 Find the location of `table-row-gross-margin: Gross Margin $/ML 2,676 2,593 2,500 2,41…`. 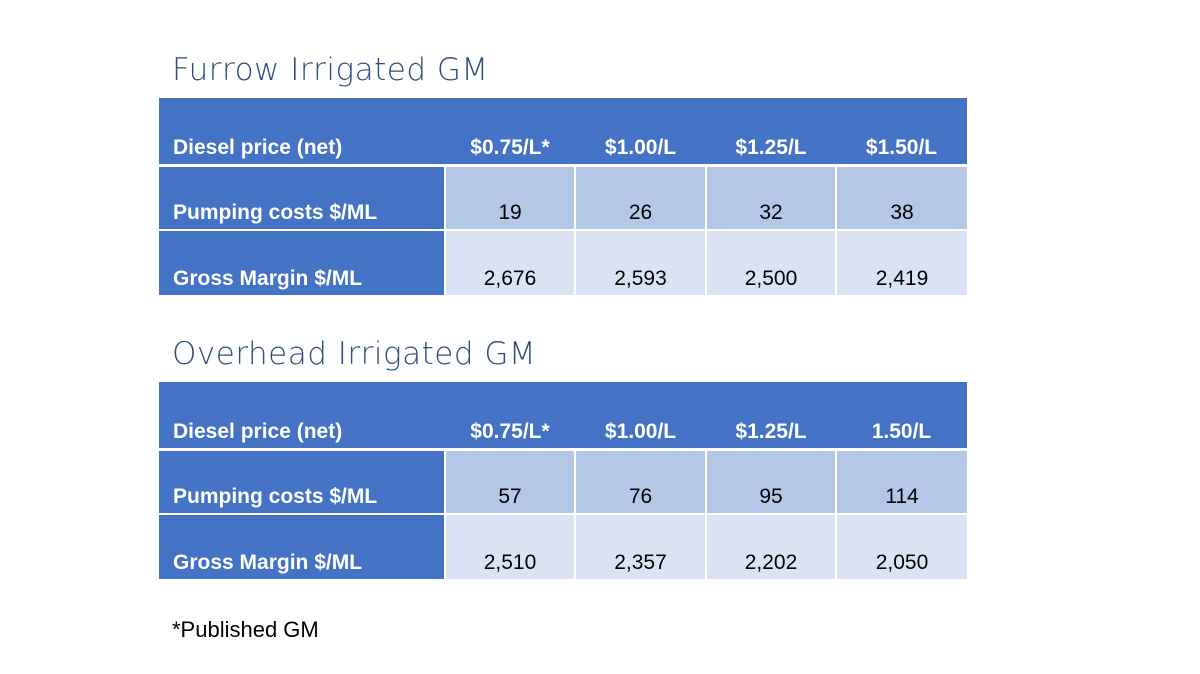

table-row-gross-margin: Gross Margin $/ML 2,676 2,593 2,500 2,41… is located at coordinates (563, 262).